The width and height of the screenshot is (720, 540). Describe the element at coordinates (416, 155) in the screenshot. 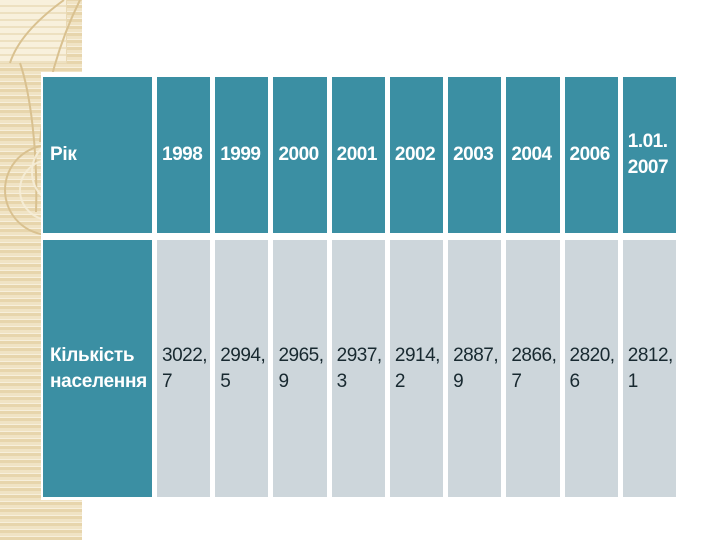

I see `year-header-cell: 2002` at that location.